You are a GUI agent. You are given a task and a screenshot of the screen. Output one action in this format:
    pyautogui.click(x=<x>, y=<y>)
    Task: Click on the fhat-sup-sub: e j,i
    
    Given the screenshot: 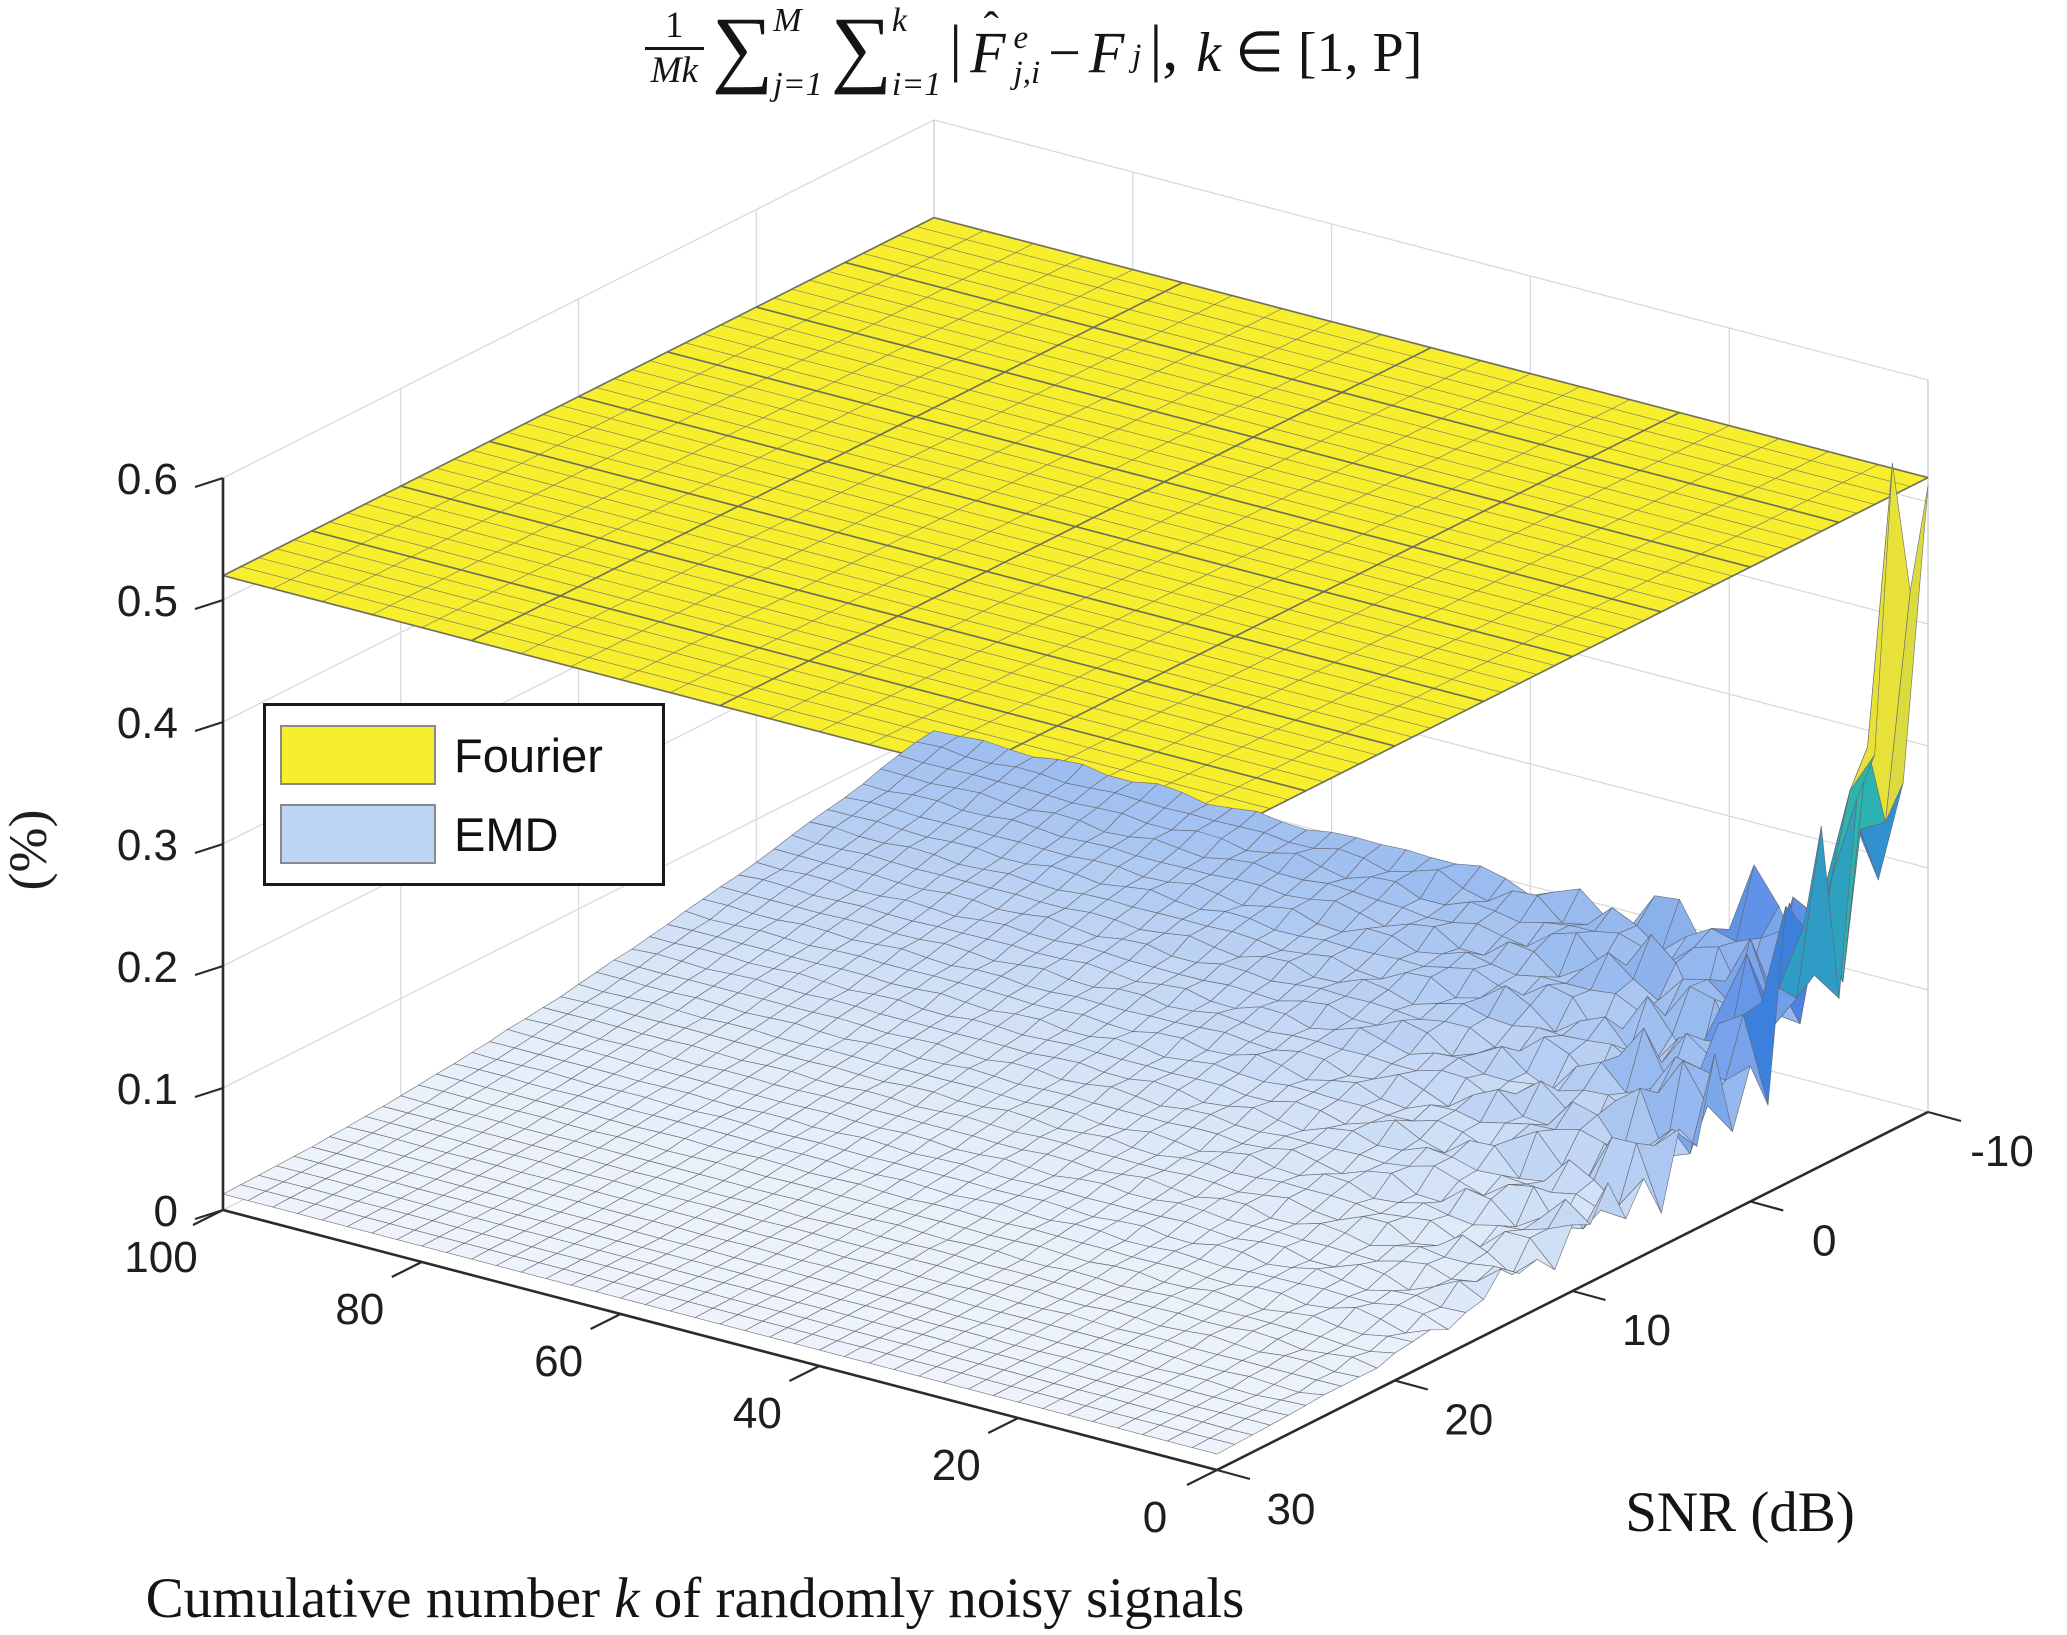 What is the action you would take?
    pyautogui.click(x=1027, y=55)
    